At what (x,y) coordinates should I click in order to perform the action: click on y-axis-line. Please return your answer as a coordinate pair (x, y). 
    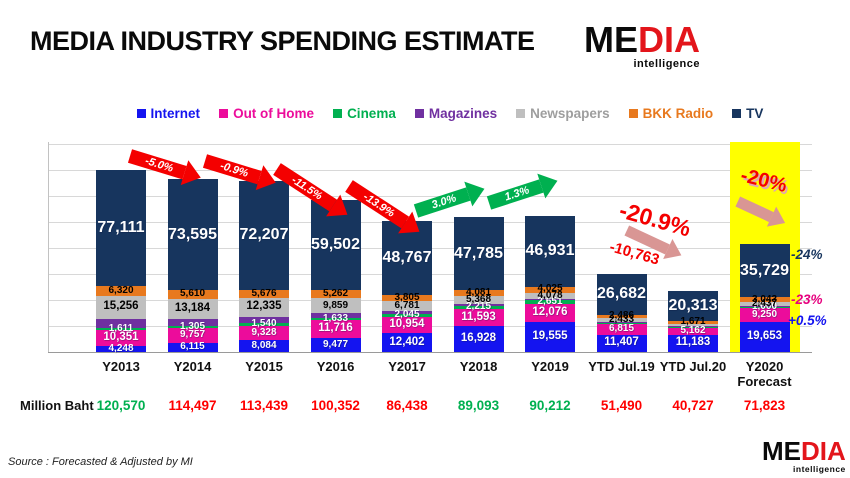
    Looking at the image, I should click on (48, 247).